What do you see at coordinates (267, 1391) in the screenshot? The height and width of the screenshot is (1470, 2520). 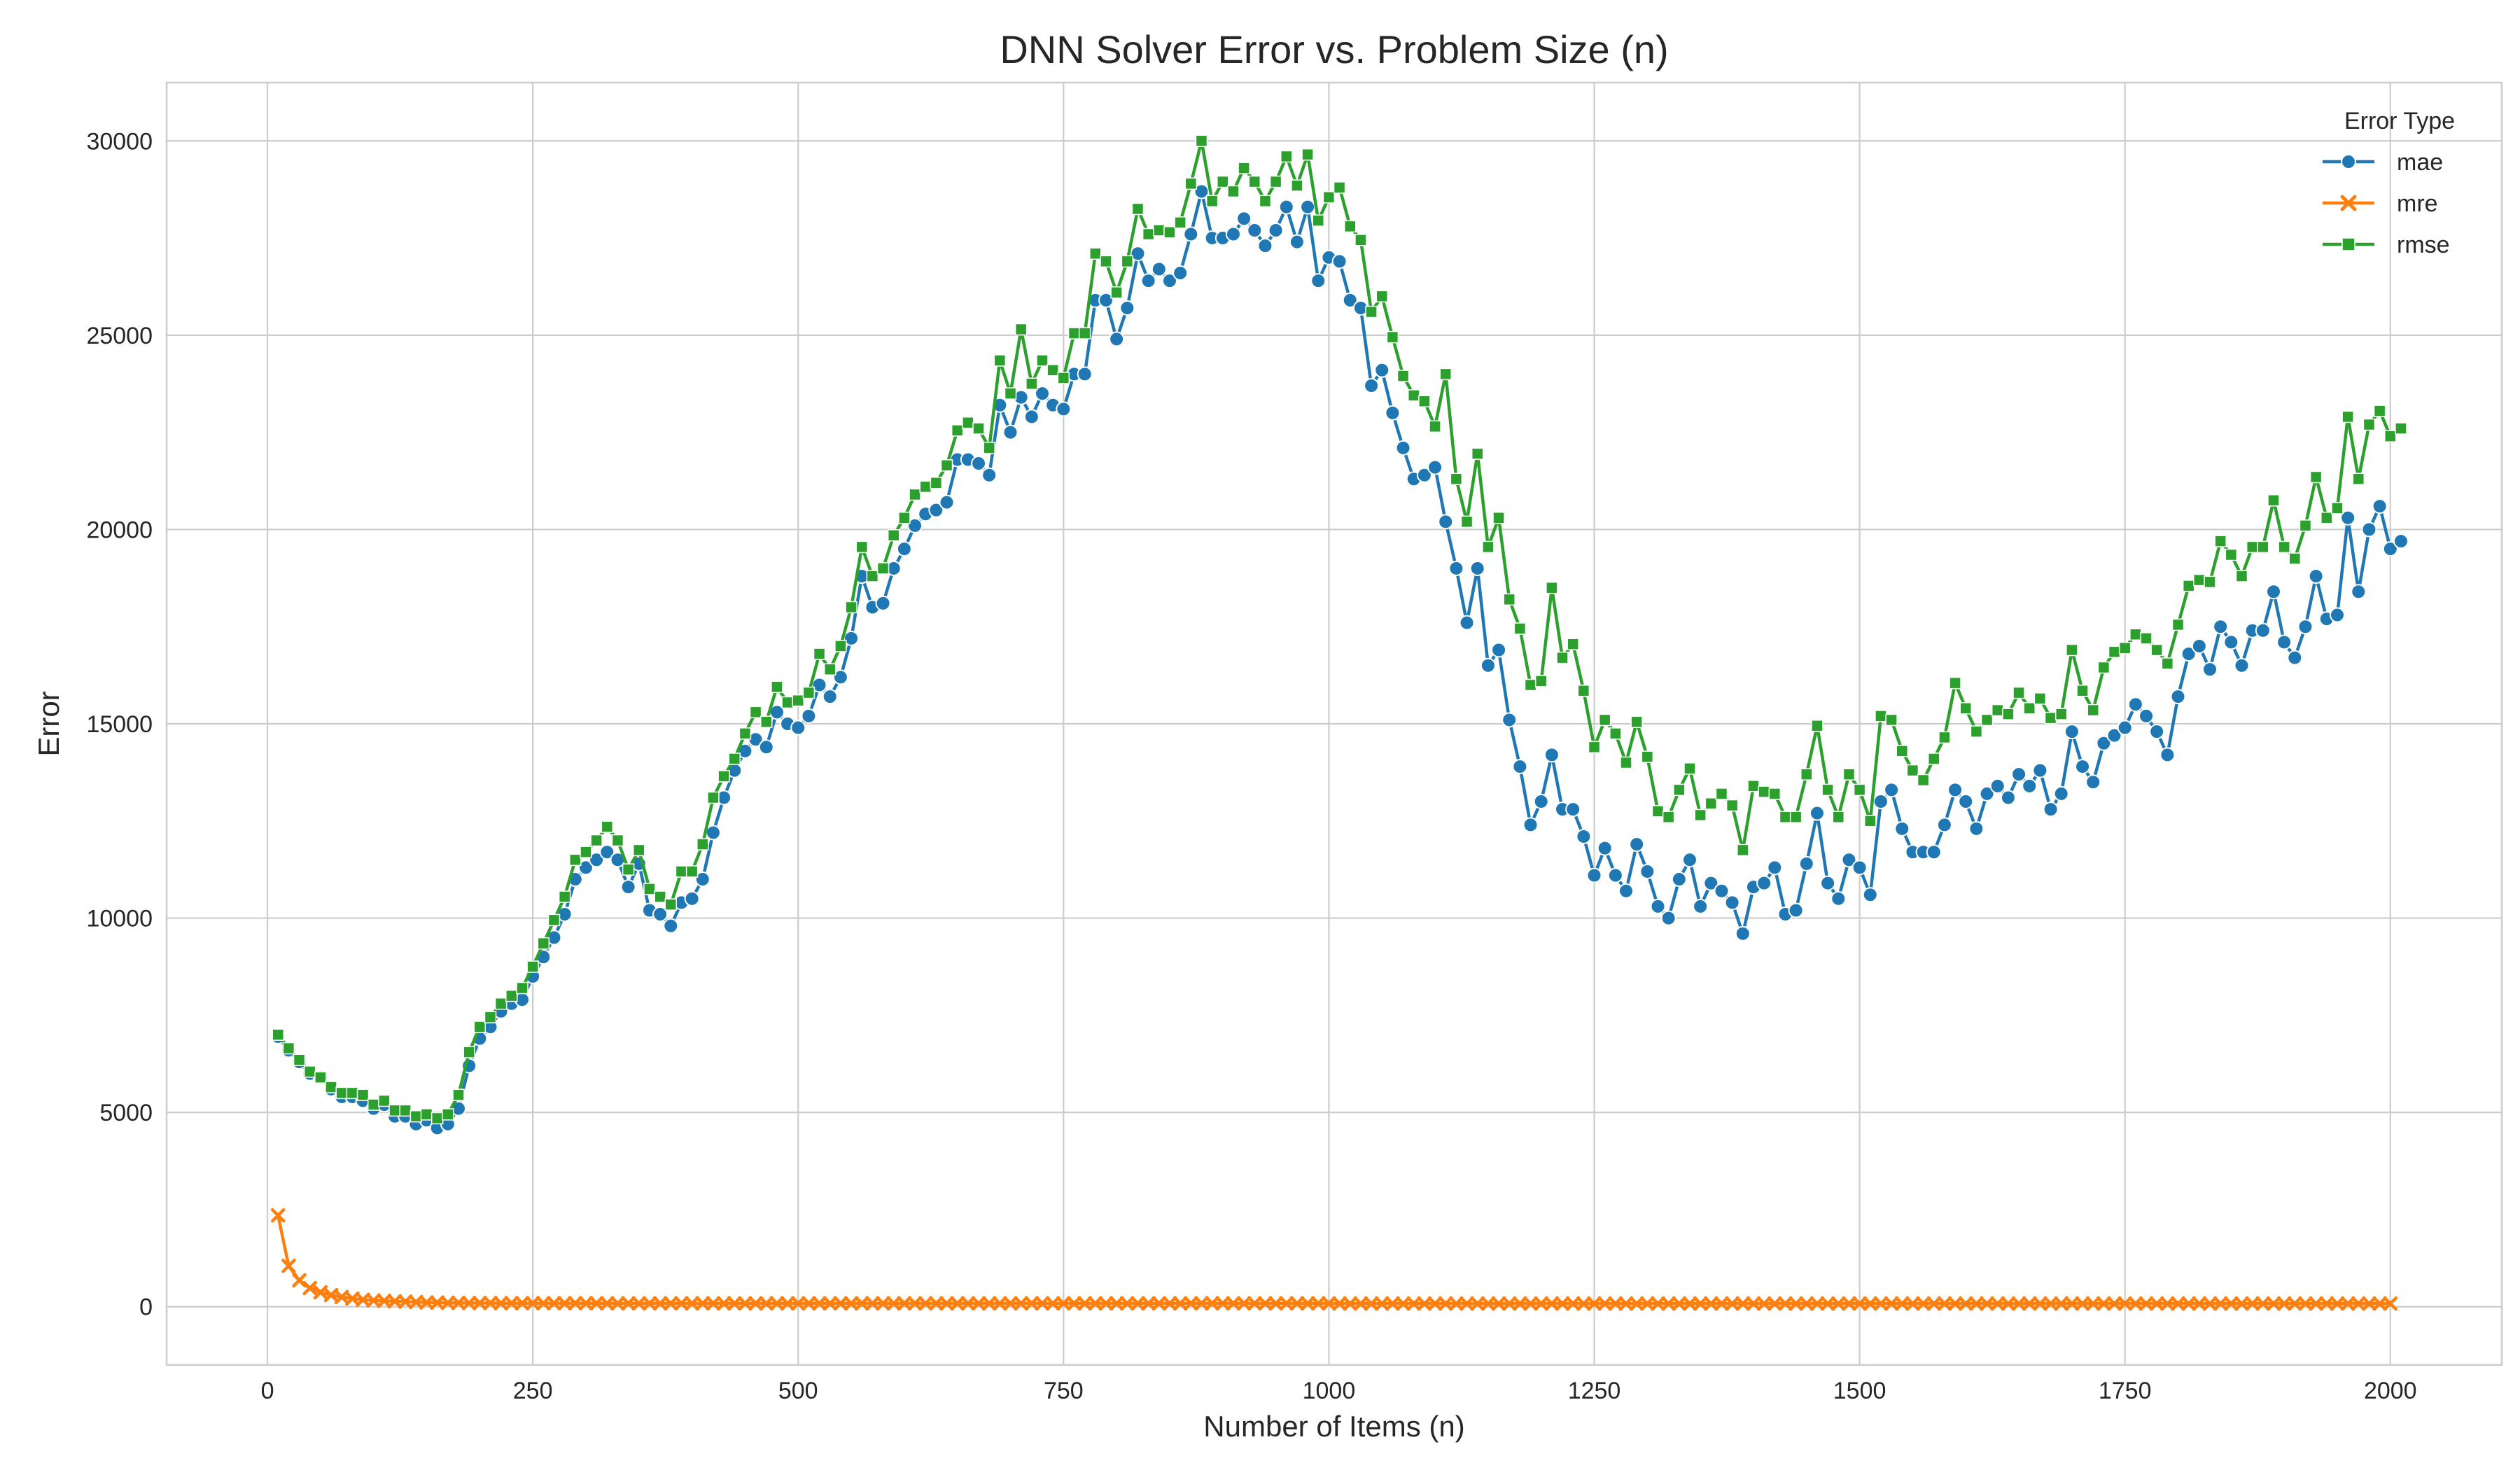 I see `x-tick-label: 0` at bounding box center [267, 1391].